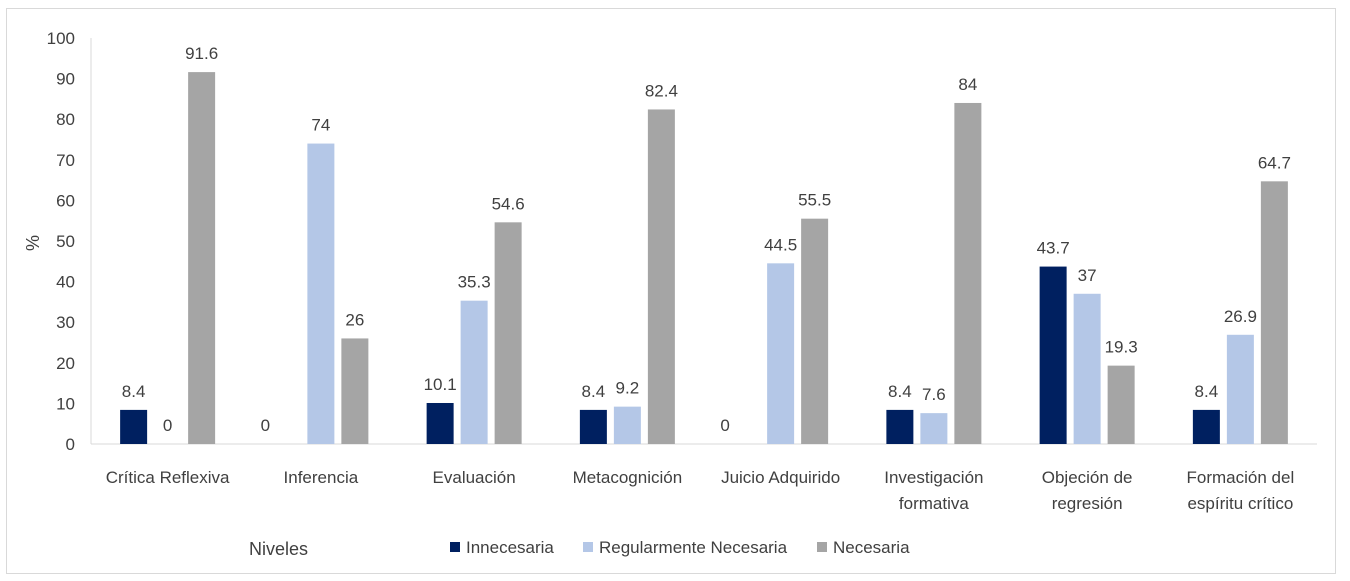  What do you see at coordinates (508, 203) in the screenshot?
I see `data-label: 54.6` at bounding box center [508, 203].